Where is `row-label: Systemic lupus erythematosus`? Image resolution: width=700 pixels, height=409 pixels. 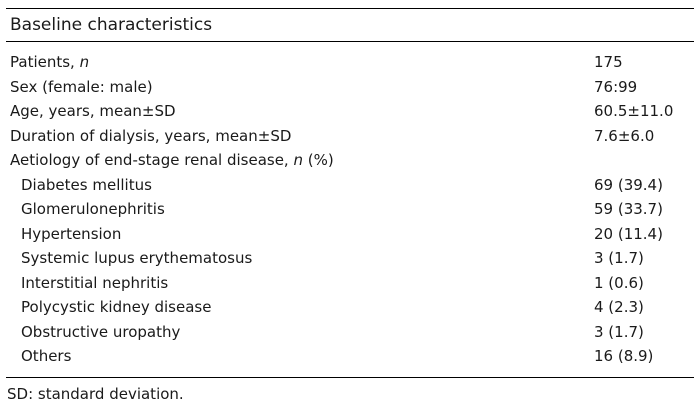 row-label: Systemic lupus erythematosus is located at coordinates (136, 258).